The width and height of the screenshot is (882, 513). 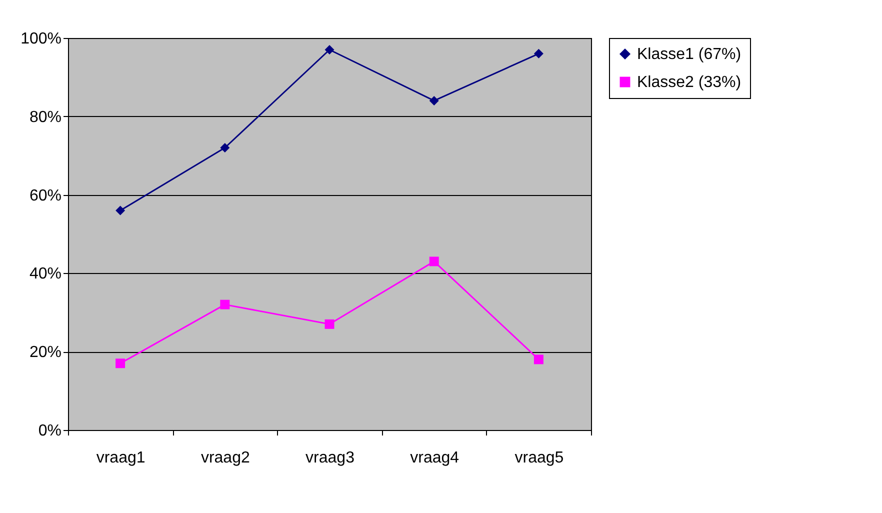 What do you see at coordinates (45, 353) in the screenshot?
I see `y-tick-label: 20%` at bounding box center [45, 353].